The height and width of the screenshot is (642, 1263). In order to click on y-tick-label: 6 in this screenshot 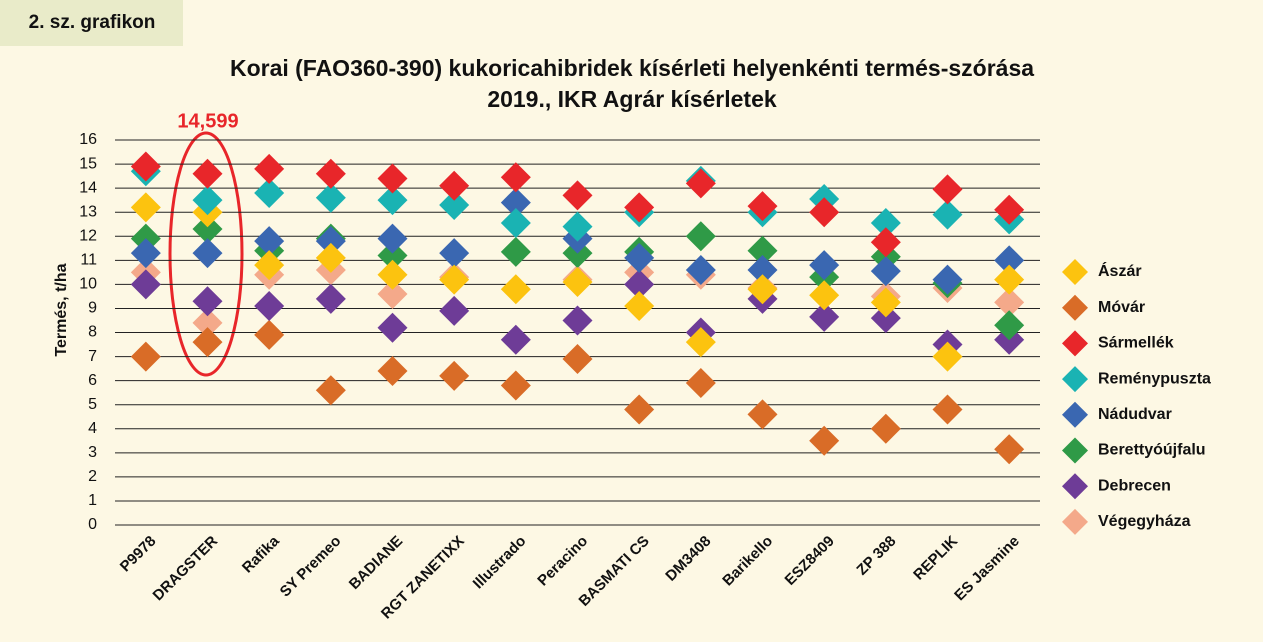, I will do `click(92, 380)`.